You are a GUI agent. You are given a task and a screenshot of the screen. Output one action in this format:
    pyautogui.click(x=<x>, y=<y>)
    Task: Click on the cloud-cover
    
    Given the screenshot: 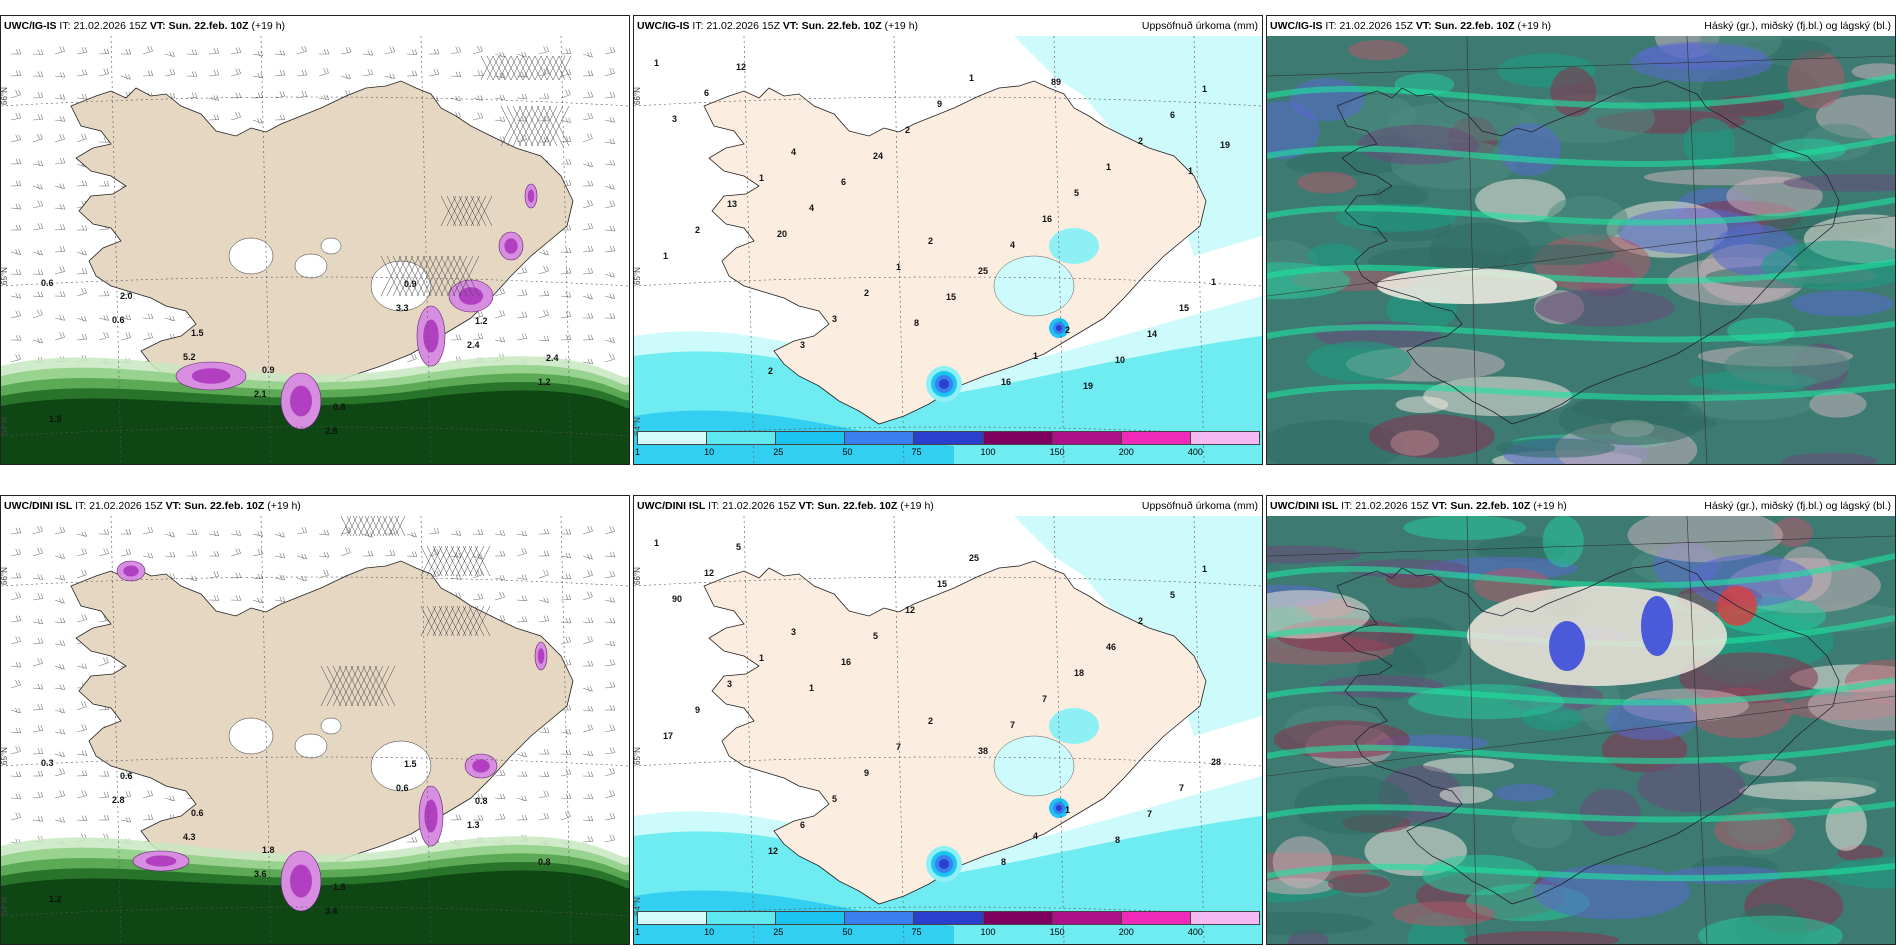 What is the action you would take?
    pyautogui.click(x=1581, y=250)
    